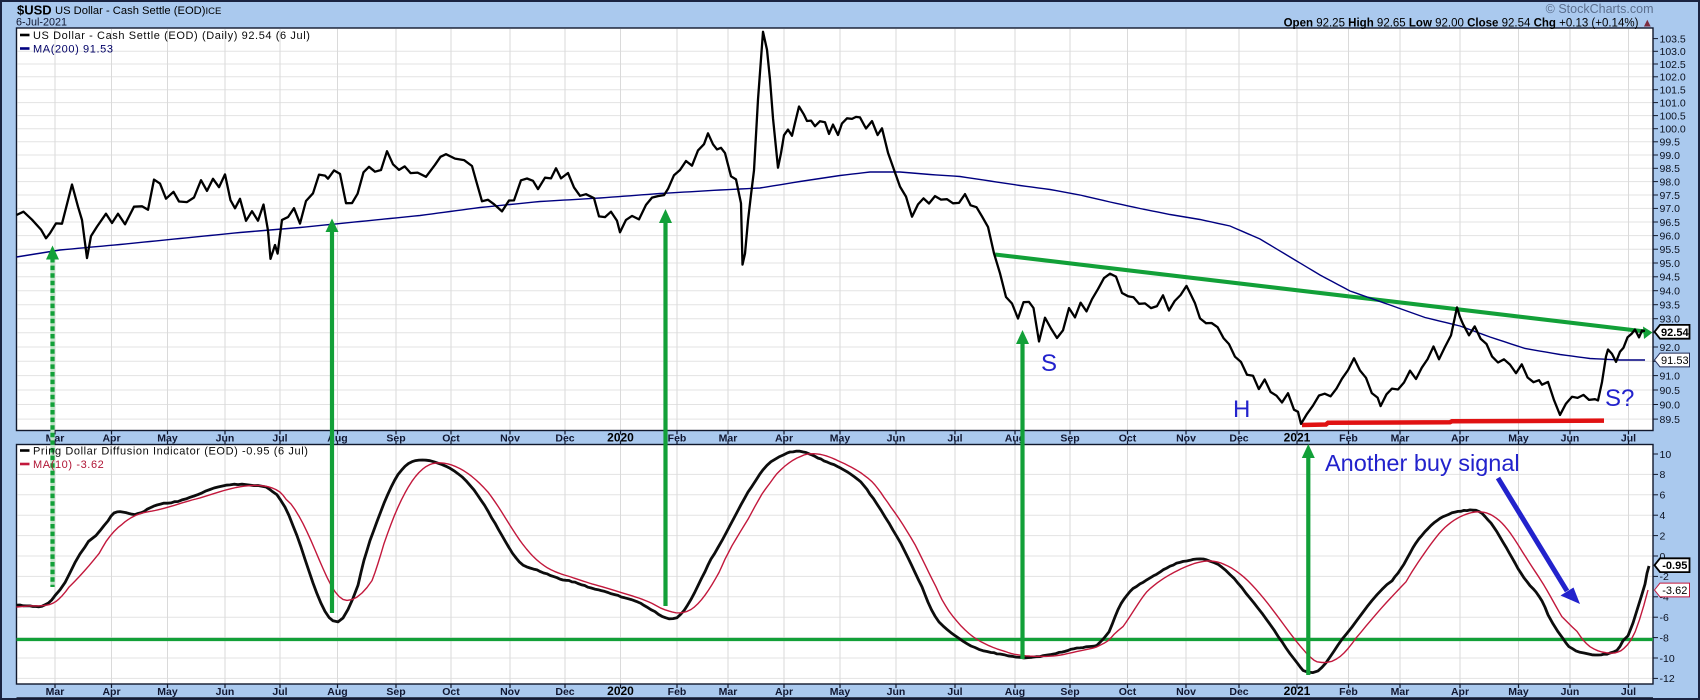 The image size is (1700, 700). What do you see at coordinates (1670, 250) in the screenshot?
I see `svg-text: 95.5` at bounding box center [1670, 250].